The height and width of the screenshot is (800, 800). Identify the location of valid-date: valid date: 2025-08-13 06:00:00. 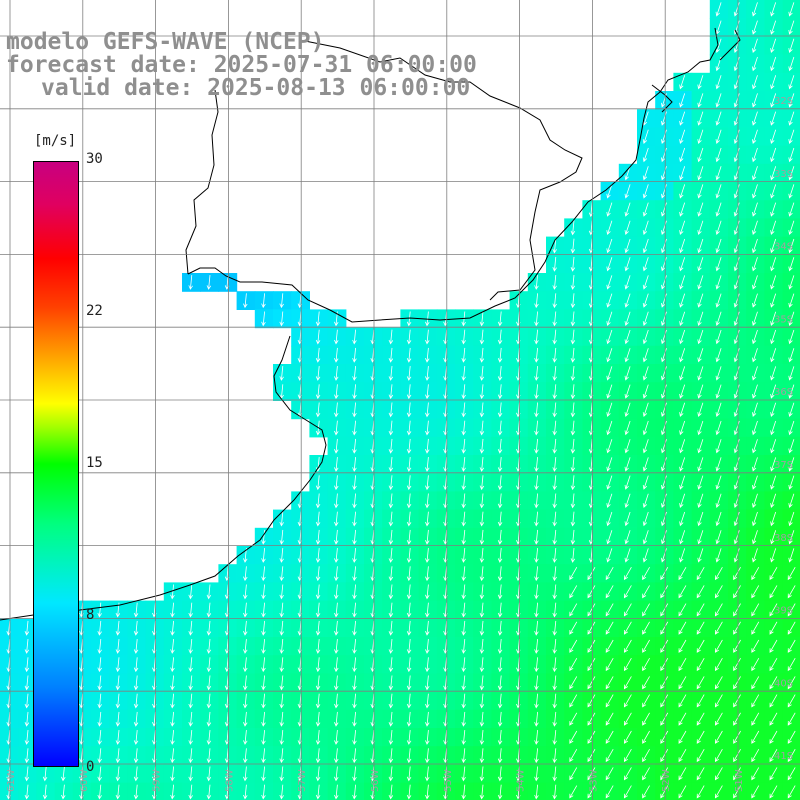
(256, 88).